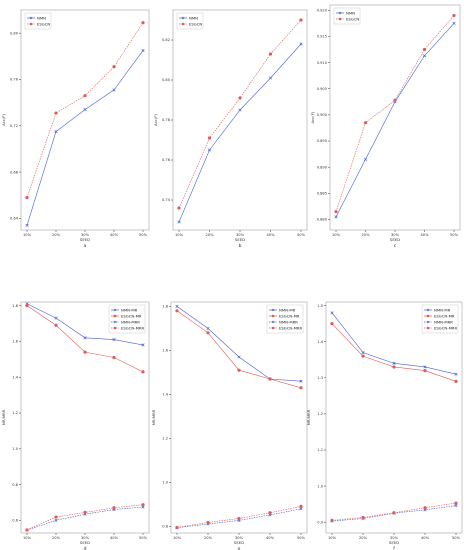  I want to click on y-tick-label: 0.885, so click(322, 194).